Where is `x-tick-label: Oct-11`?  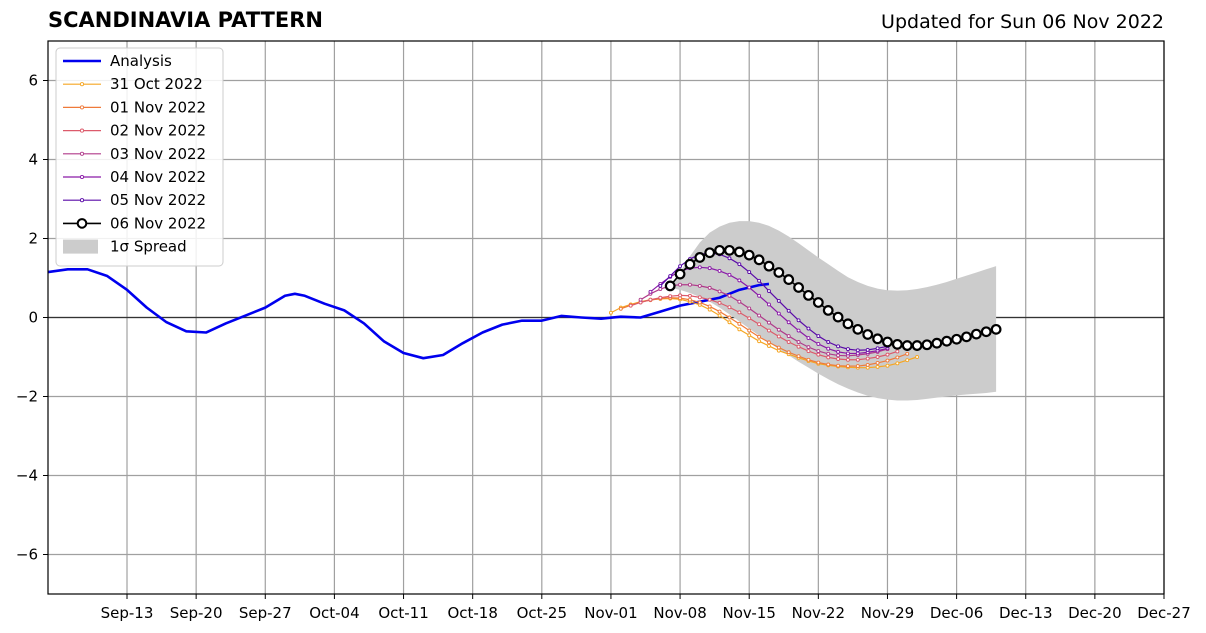 x-tick-label: Oct-11 is located at coordinates (403, 613).